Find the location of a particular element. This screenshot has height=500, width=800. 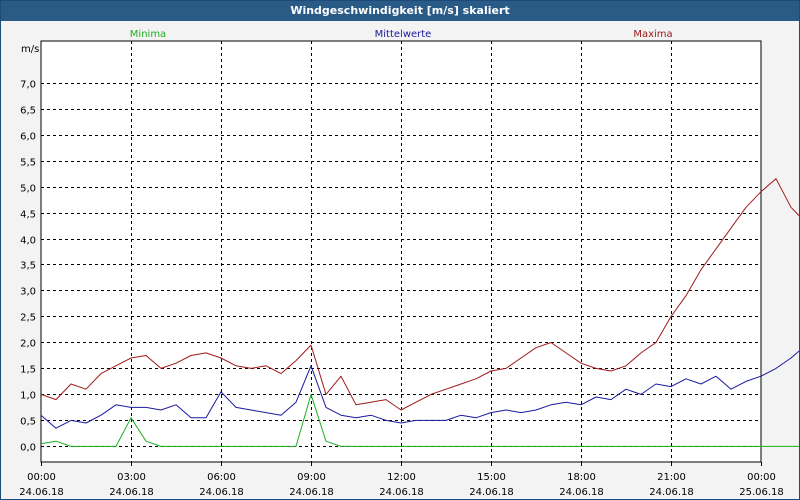

legend-minima: Minima is located at coordinates (148, 34).